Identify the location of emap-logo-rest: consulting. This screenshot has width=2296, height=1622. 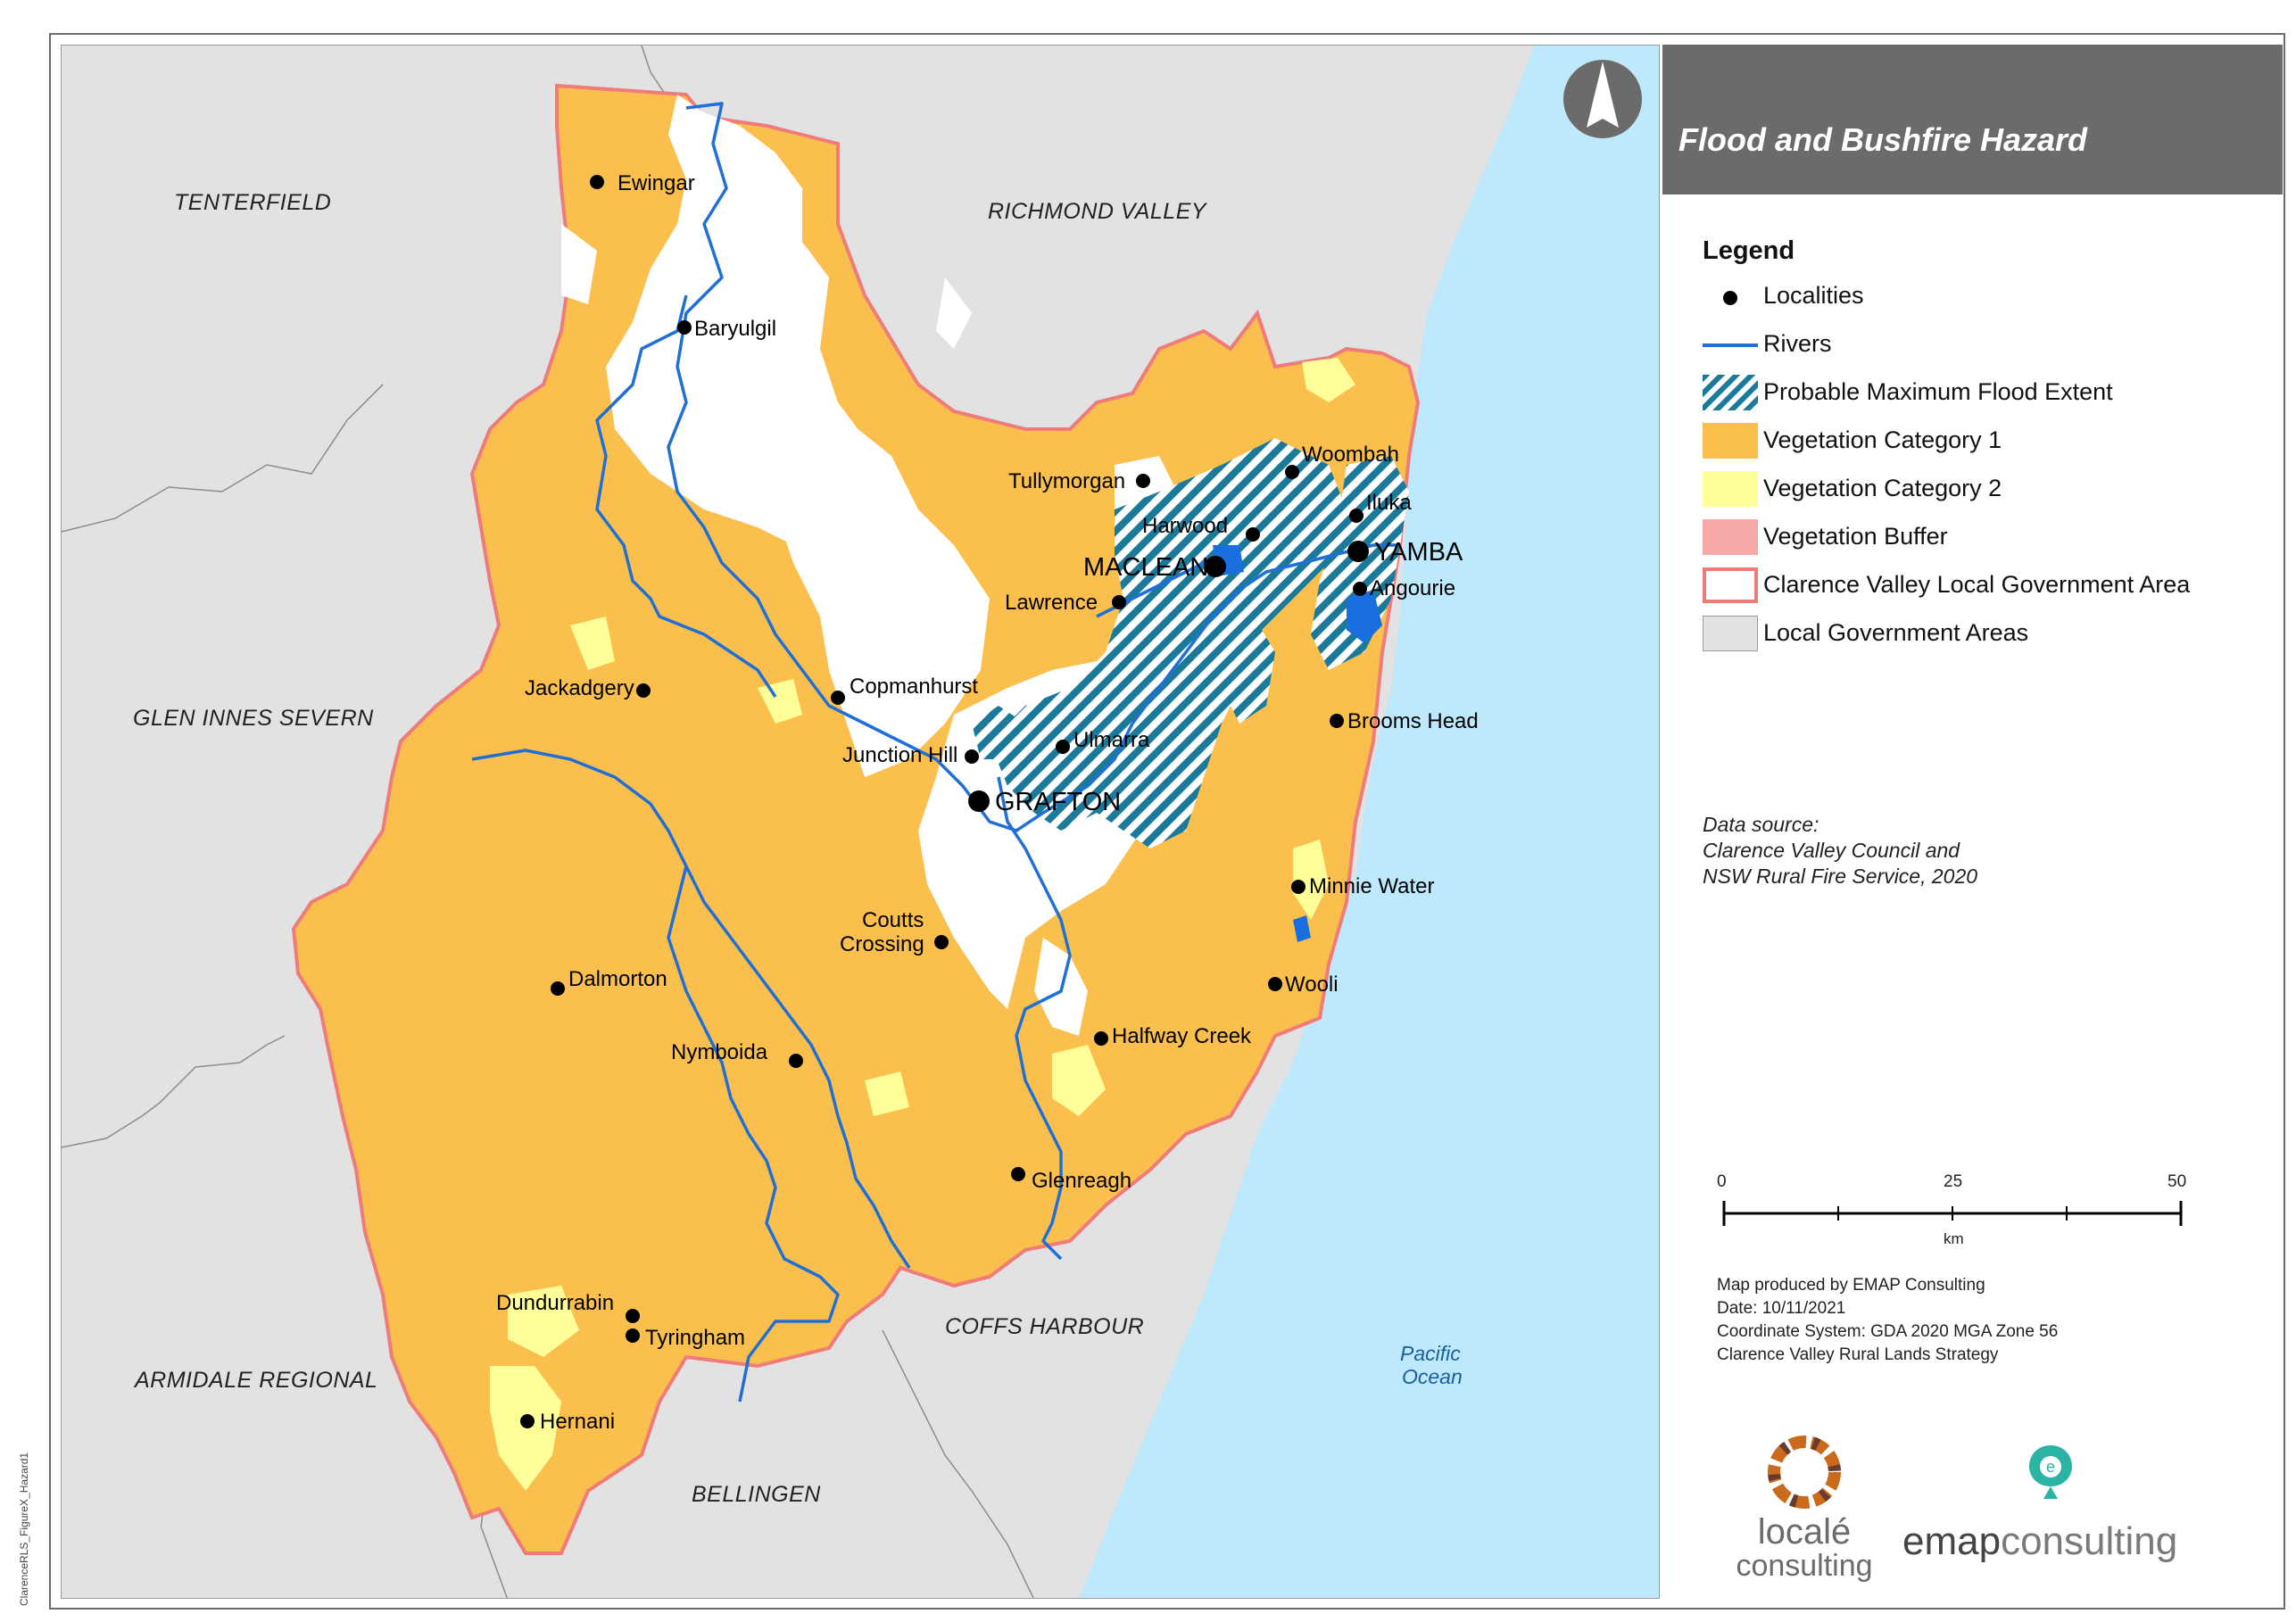
(2089, 1541).